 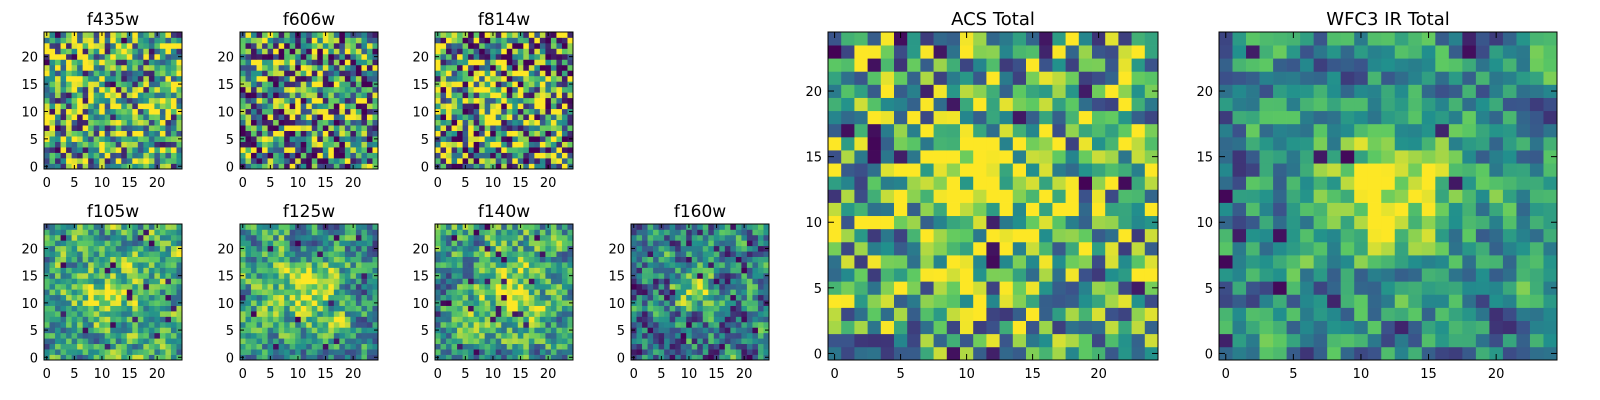 What do you see at coordinates (29, 85) in the screenshot?
I see `y-tick-label: 15` at bounding box center [29, 85].